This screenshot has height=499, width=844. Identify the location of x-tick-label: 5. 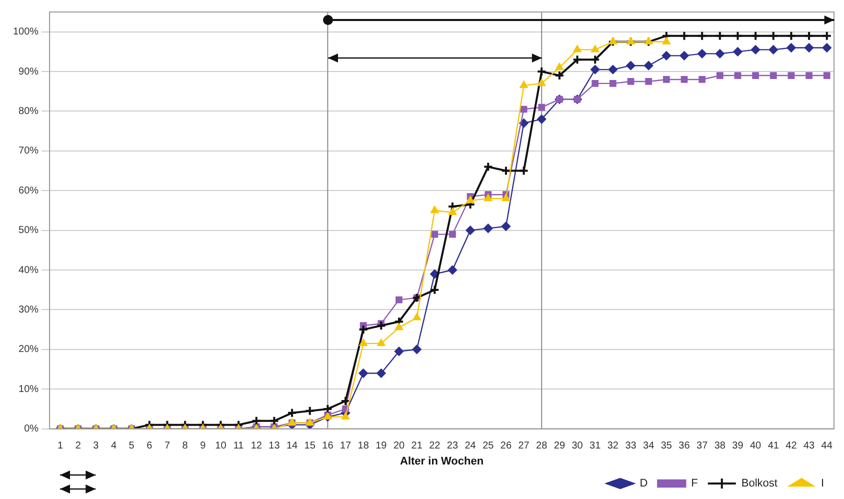
(131, 446).